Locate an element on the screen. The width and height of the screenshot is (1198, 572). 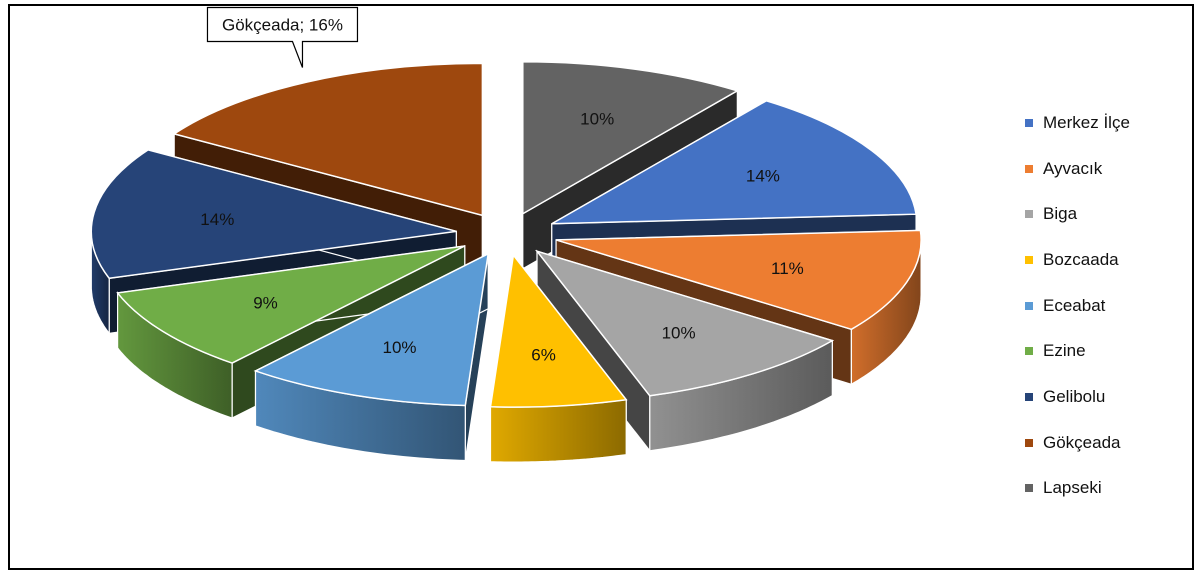
data-label: 11% is located at coordinates (787, 268).